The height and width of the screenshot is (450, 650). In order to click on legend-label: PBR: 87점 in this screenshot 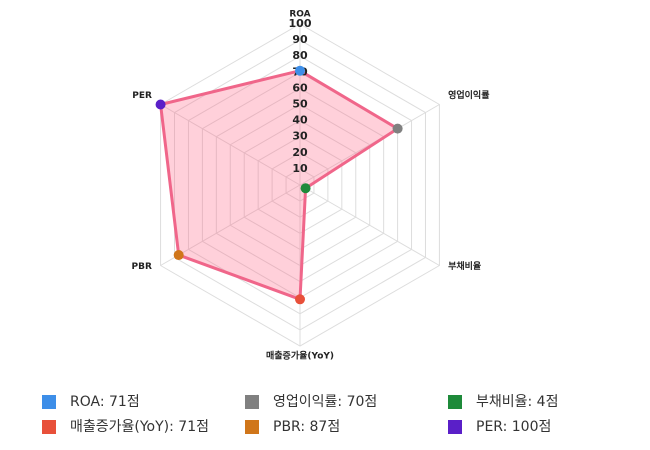, I will do `click(306, 427)`.